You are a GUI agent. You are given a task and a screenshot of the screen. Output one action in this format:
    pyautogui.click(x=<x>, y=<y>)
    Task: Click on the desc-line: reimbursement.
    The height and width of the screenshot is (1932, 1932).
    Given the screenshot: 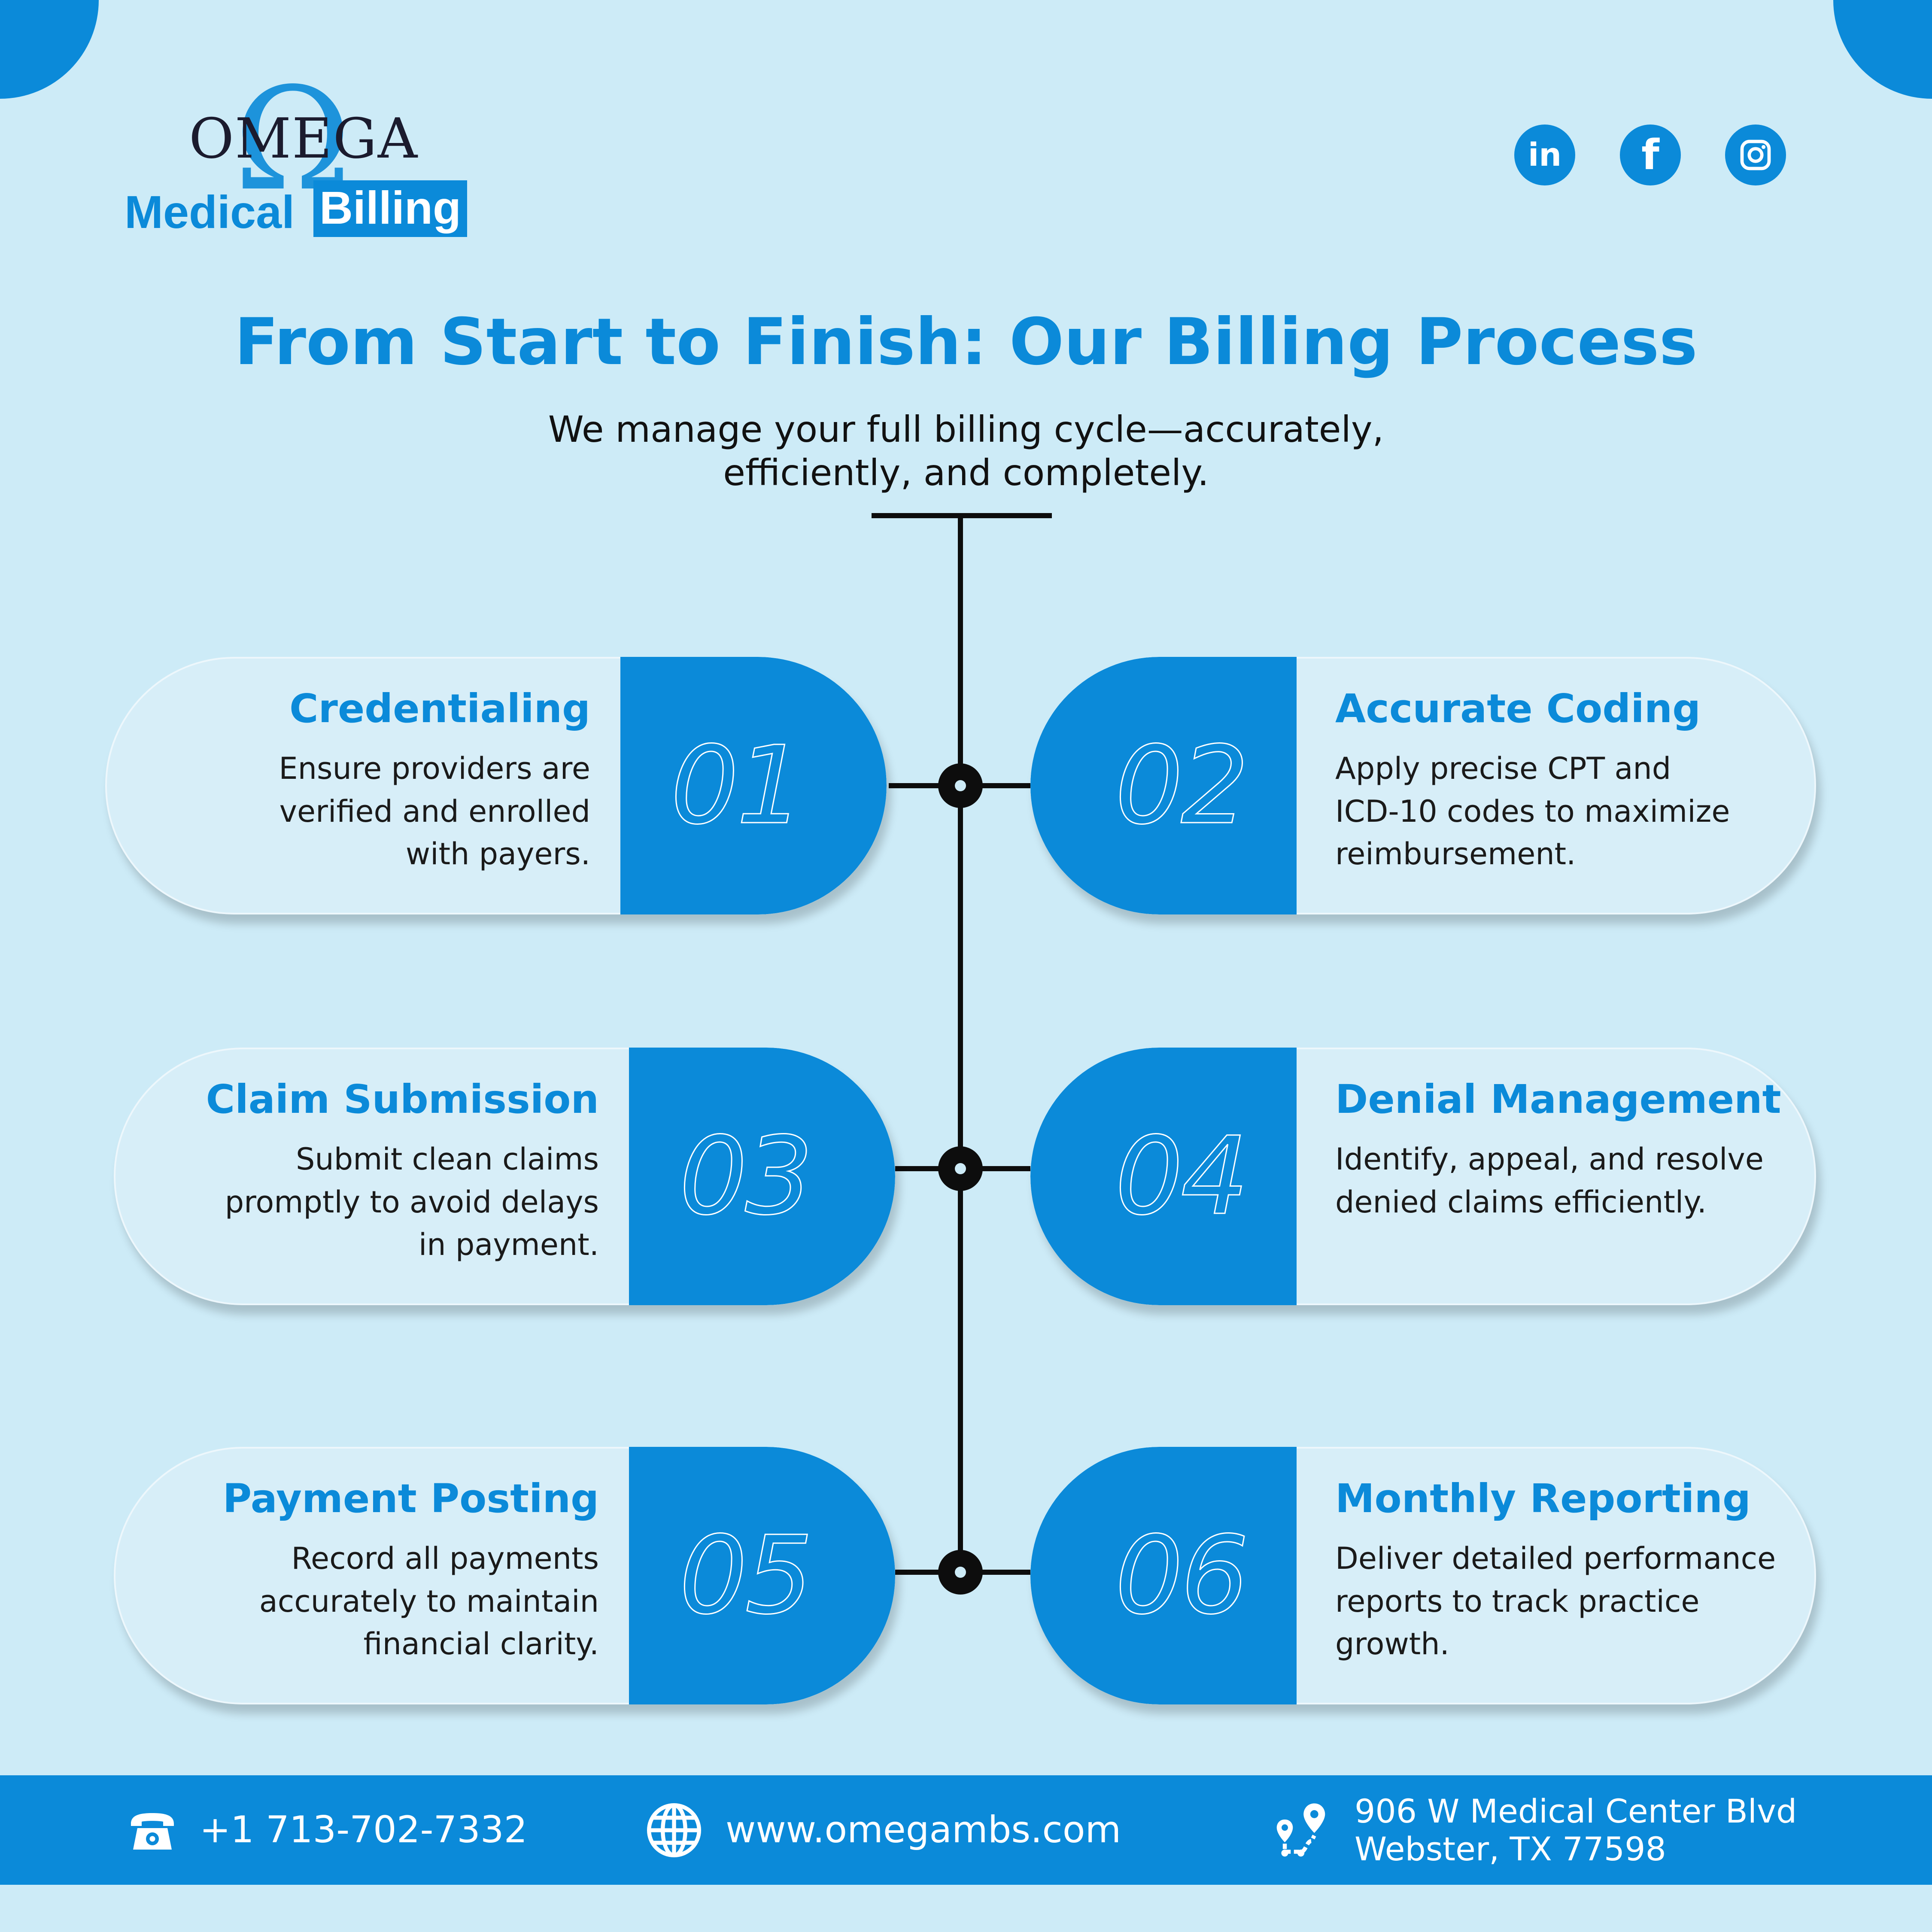 What is the action you would take?
    pyautogui.click(x=1455, y=854)
    